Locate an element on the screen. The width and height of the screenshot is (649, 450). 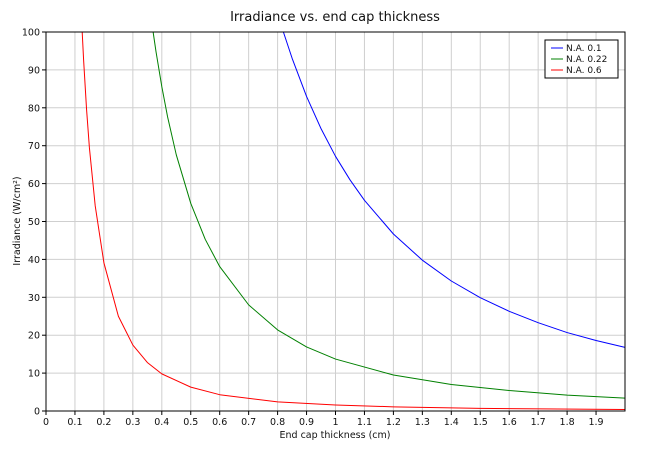
x-tick-label: 1.8 is located at coordinates (567, 422).